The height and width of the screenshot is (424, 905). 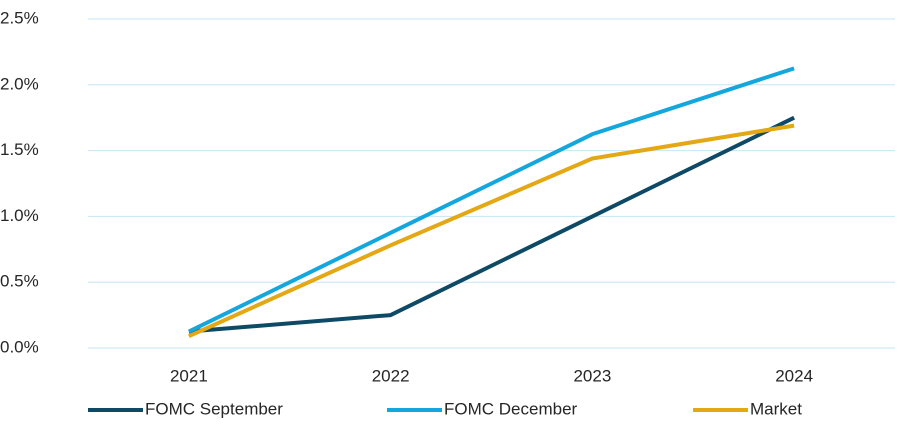 What do you see at coordinates (776, 408) in the screenshot?
I see `legend-label: Market` at bounding box center [776, 408].